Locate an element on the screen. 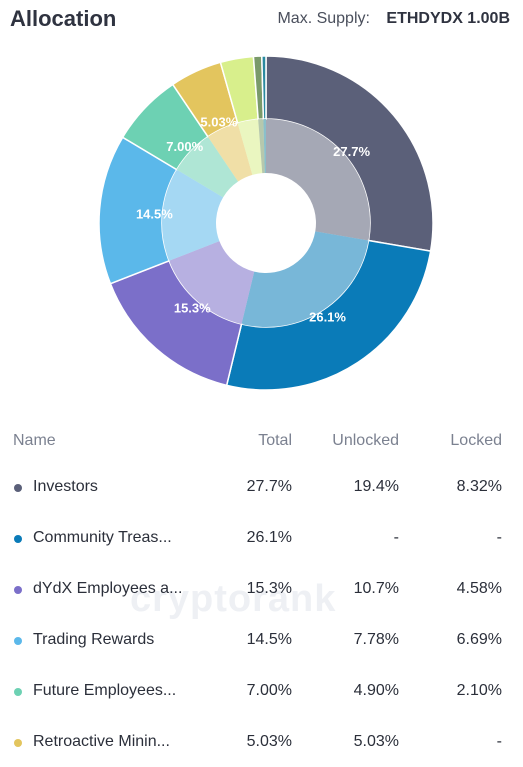 The image size is (523, 767). table-row: Trading Rewards 14.5% 7.78% 6.69% is located at coordinates (261, 616).